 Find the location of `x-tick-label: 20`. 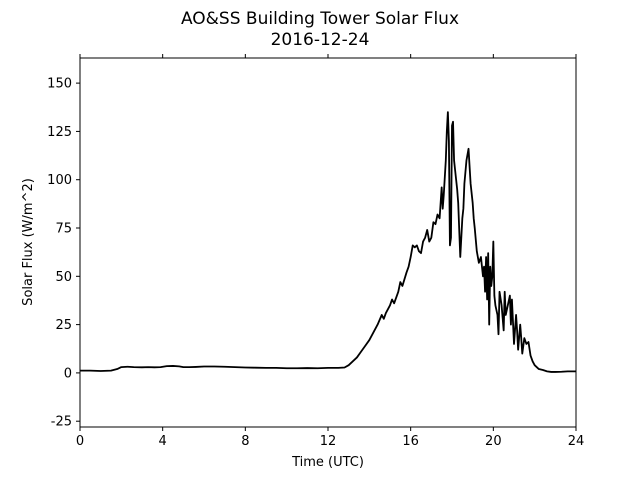

x-tick-label: 20 is located at coordinates (493, 441).